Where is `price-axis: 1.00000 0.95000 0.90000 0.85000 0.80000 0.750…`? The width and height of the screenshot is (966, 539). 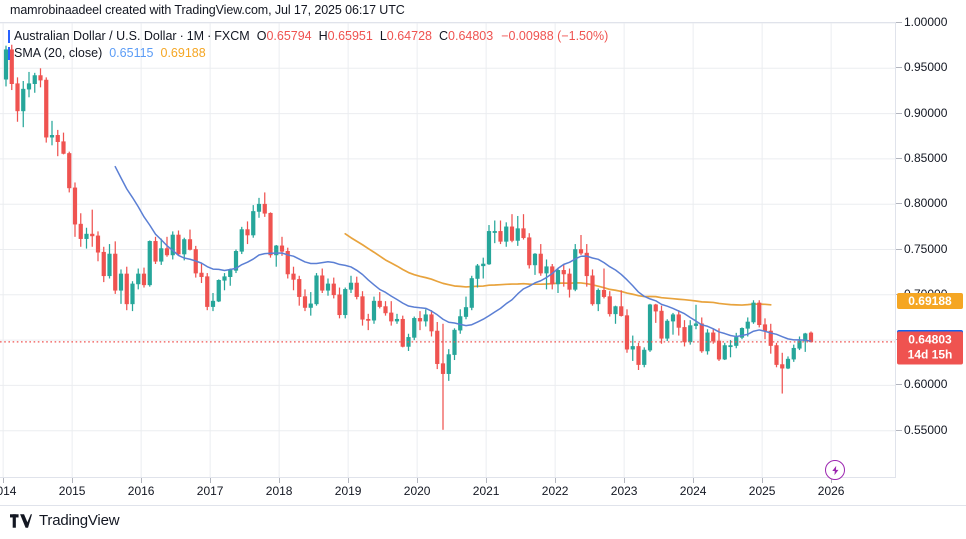
price-axis: 1.00000 0.95000 0.90000 0.85000 0.80000 0.750… is located at coordinates (930, 246).